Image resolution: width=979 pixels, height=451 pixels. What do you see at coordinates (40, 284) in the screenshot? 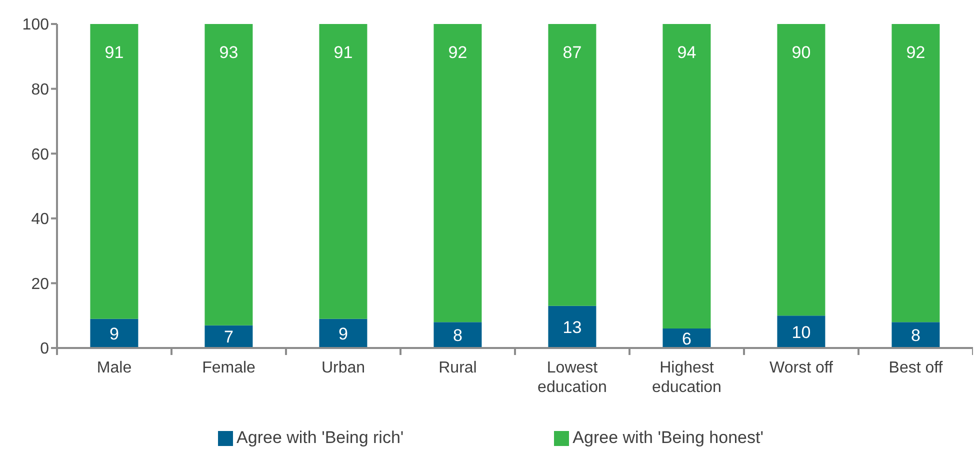
I see `y-tick-label: 20` at bounding box center [40, 284].